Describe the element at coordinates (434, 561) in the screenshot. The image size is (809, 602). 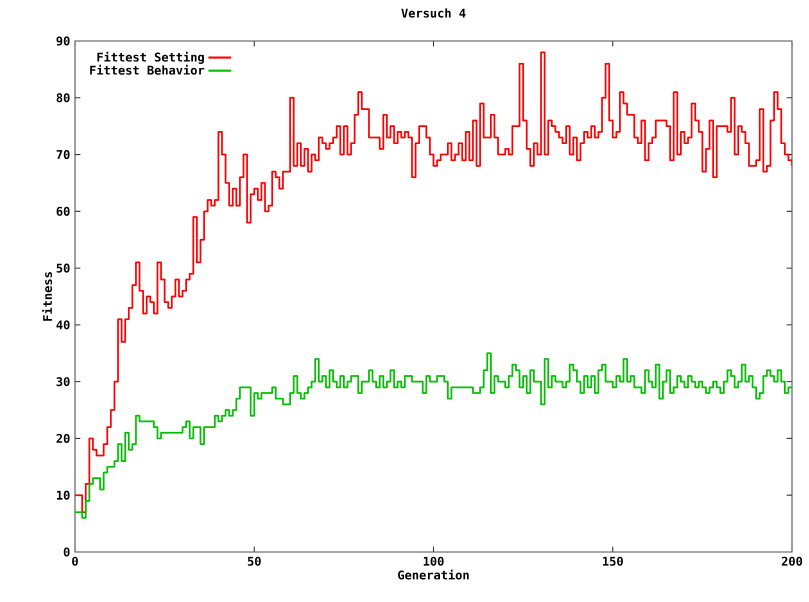
I see `x-tick-label: 100` at that location.